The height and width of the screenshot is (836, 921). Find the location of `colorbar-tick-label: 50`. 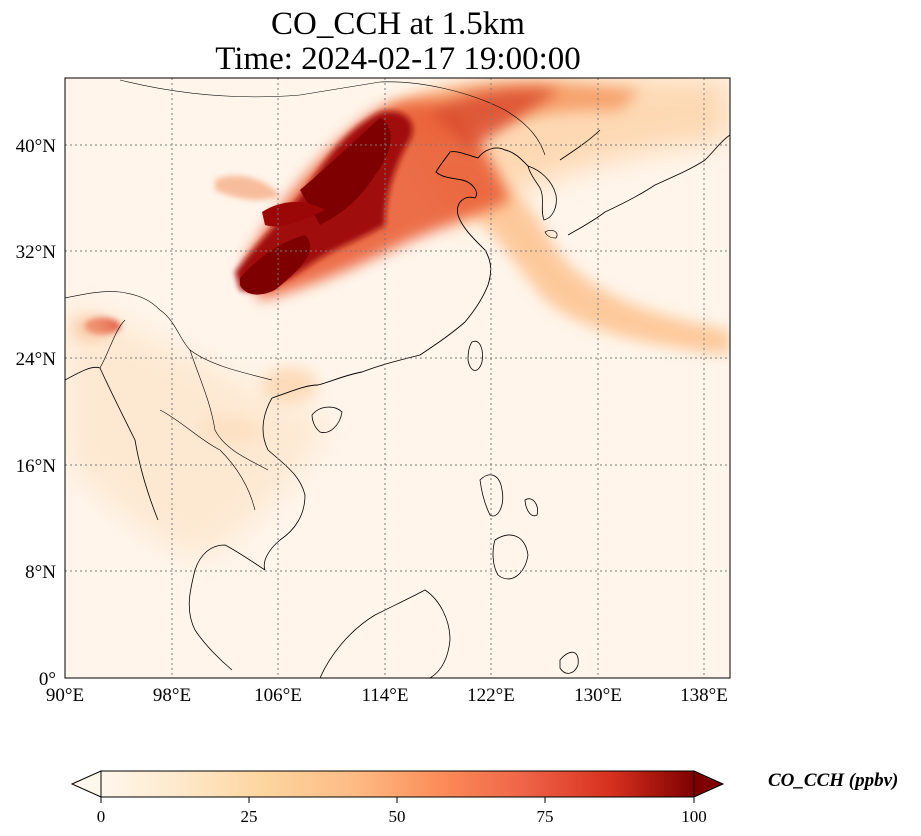

colorbar-tick-label: 50 is located at coordinates (397, 816).